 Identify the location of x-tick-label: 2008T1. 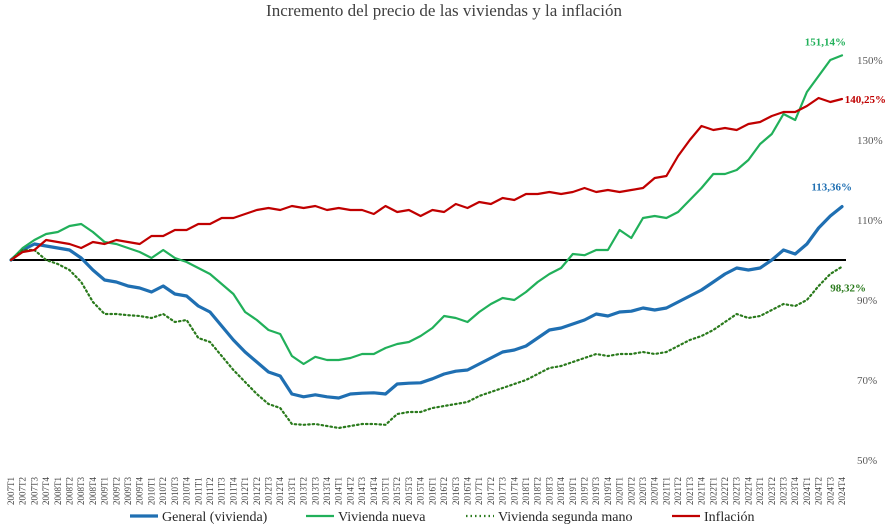
(58, 491).